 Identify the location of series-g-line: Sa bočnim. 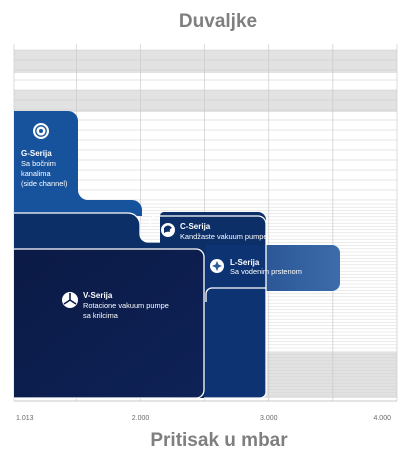
(38, 163).